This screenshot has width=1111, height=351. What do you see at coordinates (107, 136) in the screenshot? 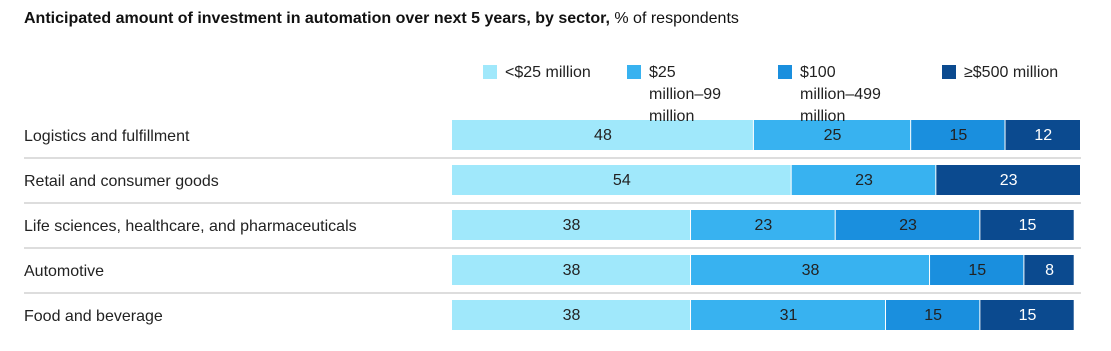
I see `category-label: Logistics and fulfillment` at bounding box center [107, 136].